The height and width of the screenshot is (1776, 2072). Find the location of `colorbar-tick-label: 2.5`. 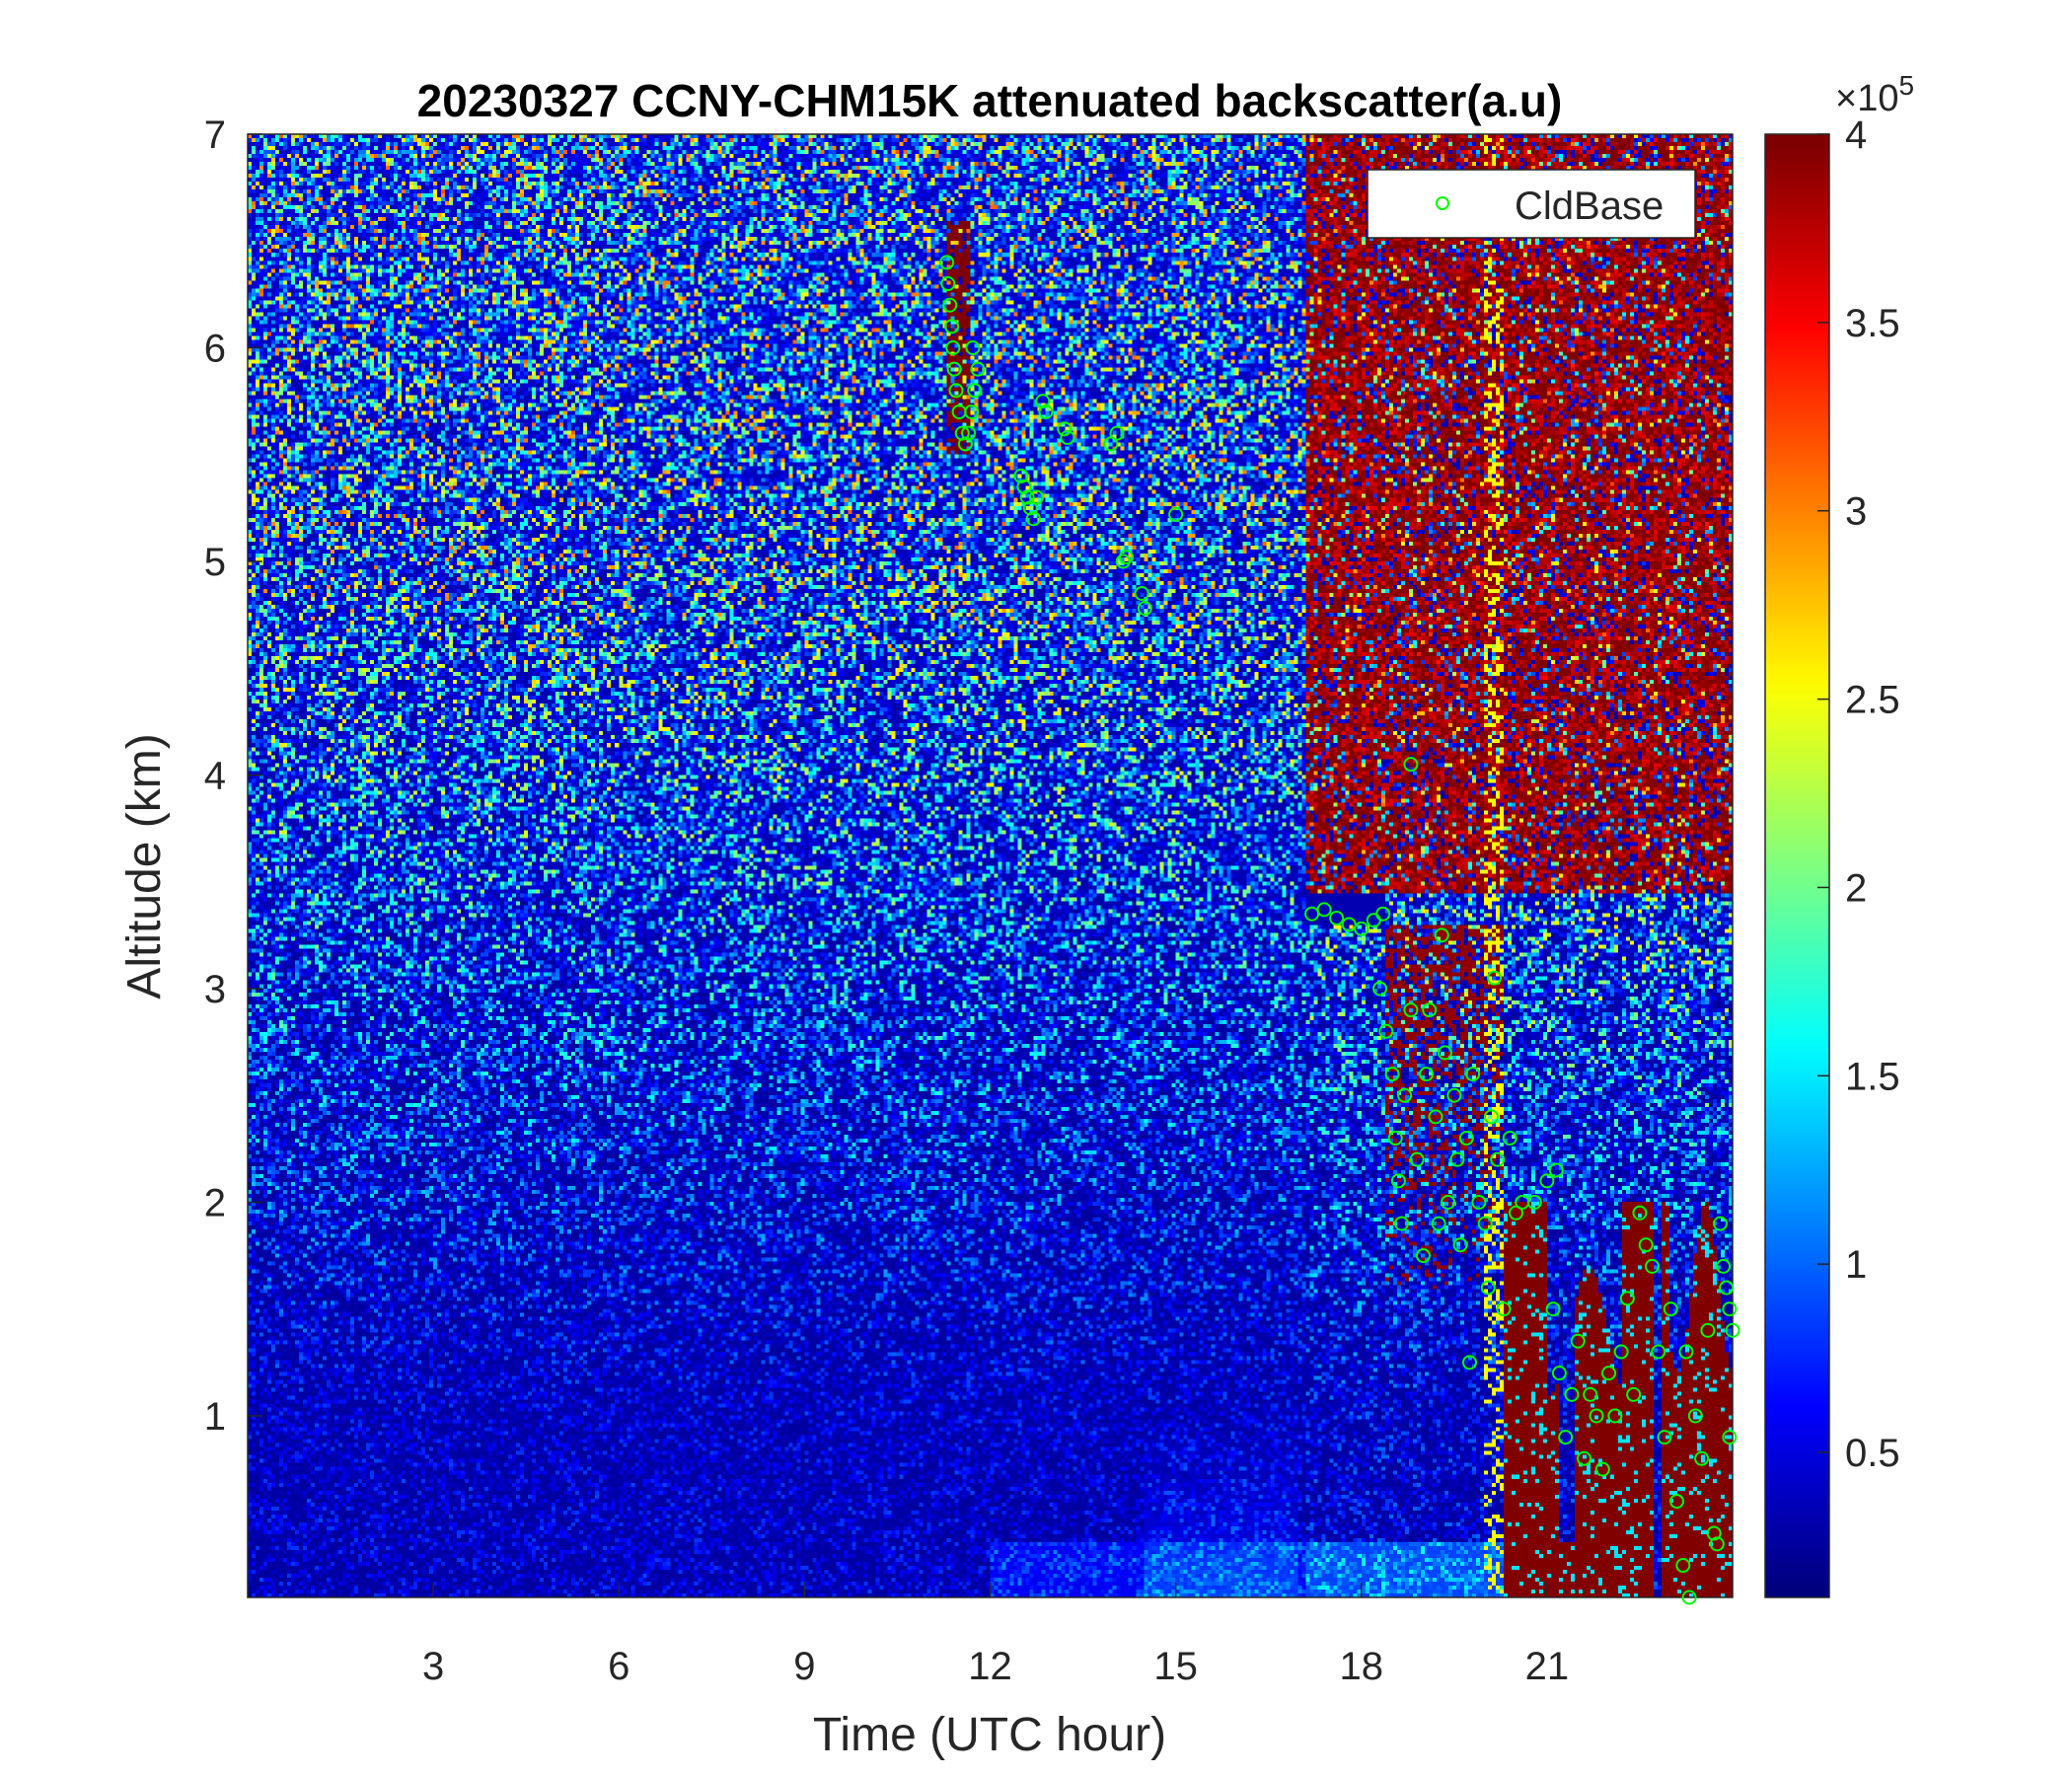

colorbar-tick-label: 2.5 is located at coordinates (1873, 700).